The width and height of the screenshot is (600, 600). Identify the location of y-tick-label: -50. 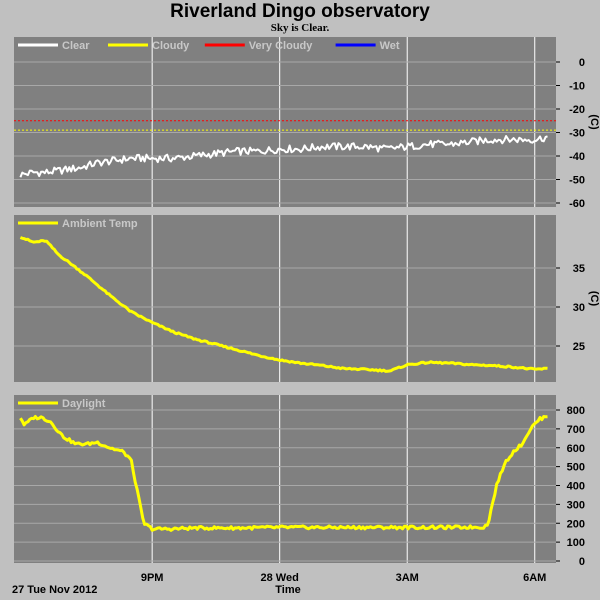
(577, 181).